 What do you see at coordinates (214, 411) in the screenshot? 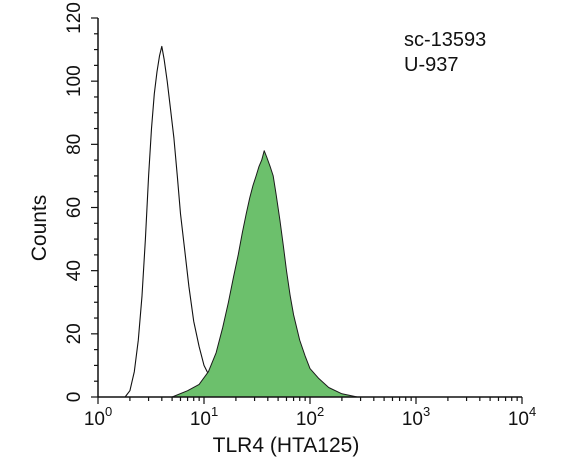
I see `x-tick-exponent: 1` at bounding box center [214, 411].